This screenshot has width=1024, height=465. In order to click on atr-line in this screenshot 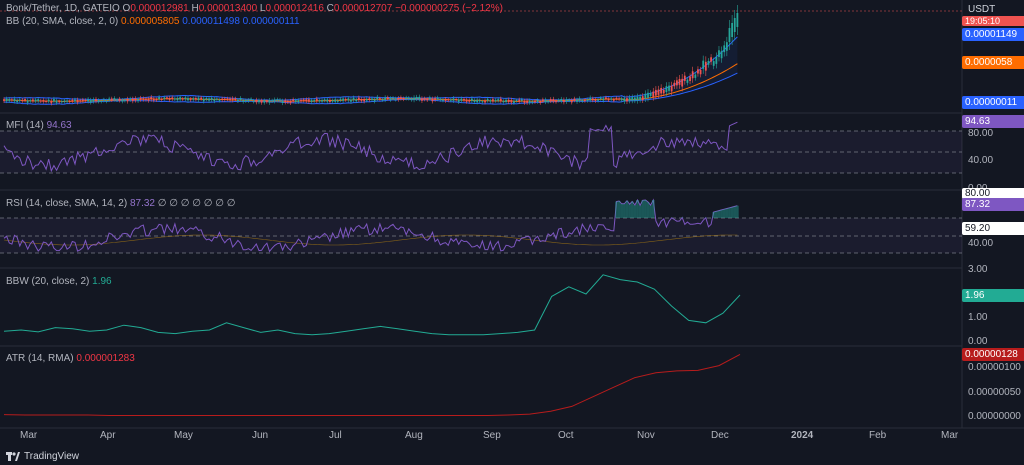, I will do `click(372, 384)`.